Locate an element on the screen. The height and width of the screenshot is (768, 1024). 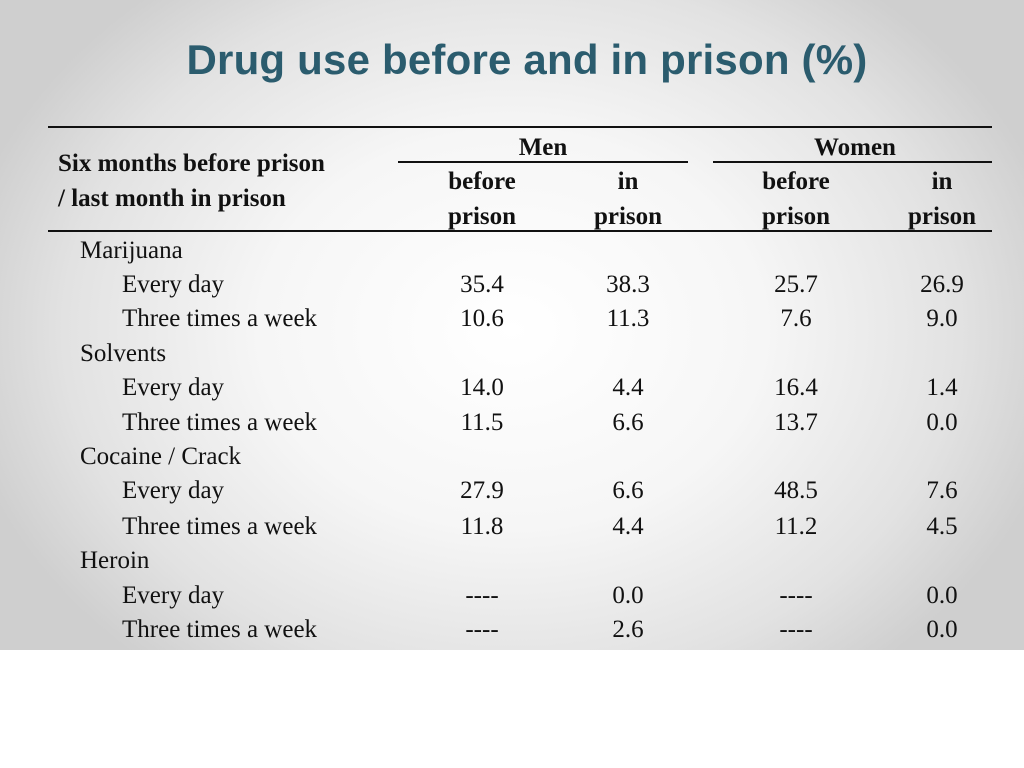
table-cell: 2.6 is located at coordinates (628, 629).